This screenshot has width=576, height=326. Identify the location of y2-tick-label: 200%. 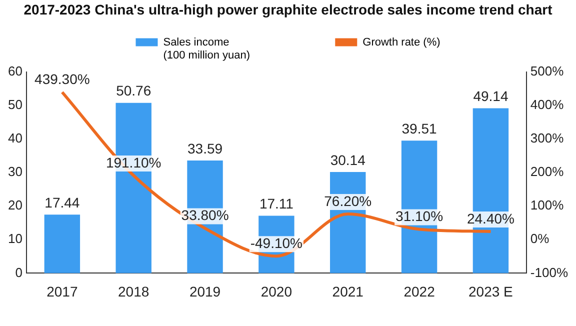
(547, 172).